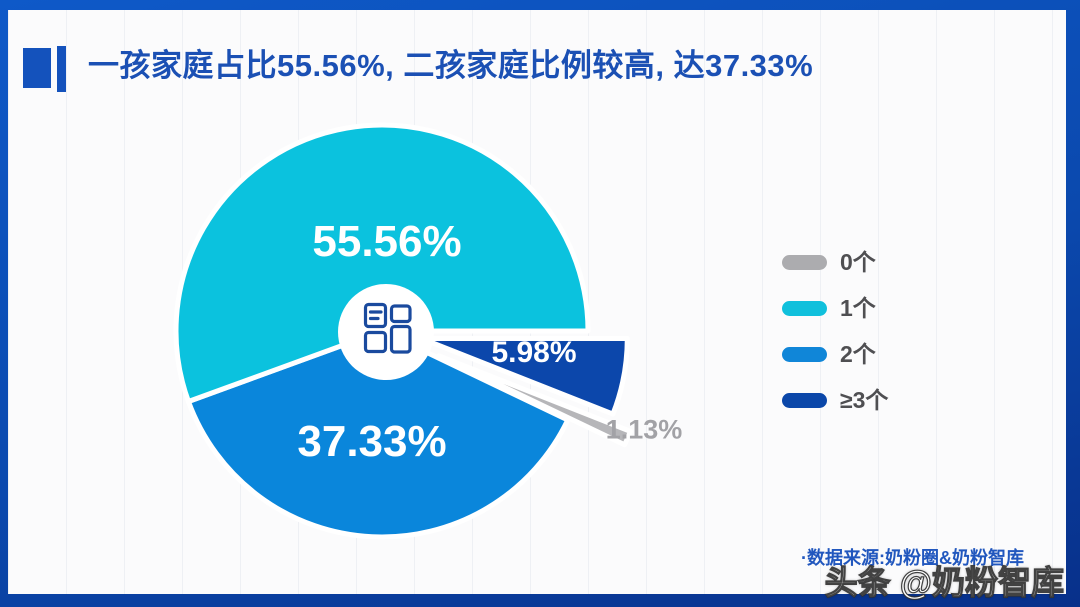 The height and width of the screenshot is (607, 1080). I want to click on slice-label-2child: 37.33%, so click(372, 441).